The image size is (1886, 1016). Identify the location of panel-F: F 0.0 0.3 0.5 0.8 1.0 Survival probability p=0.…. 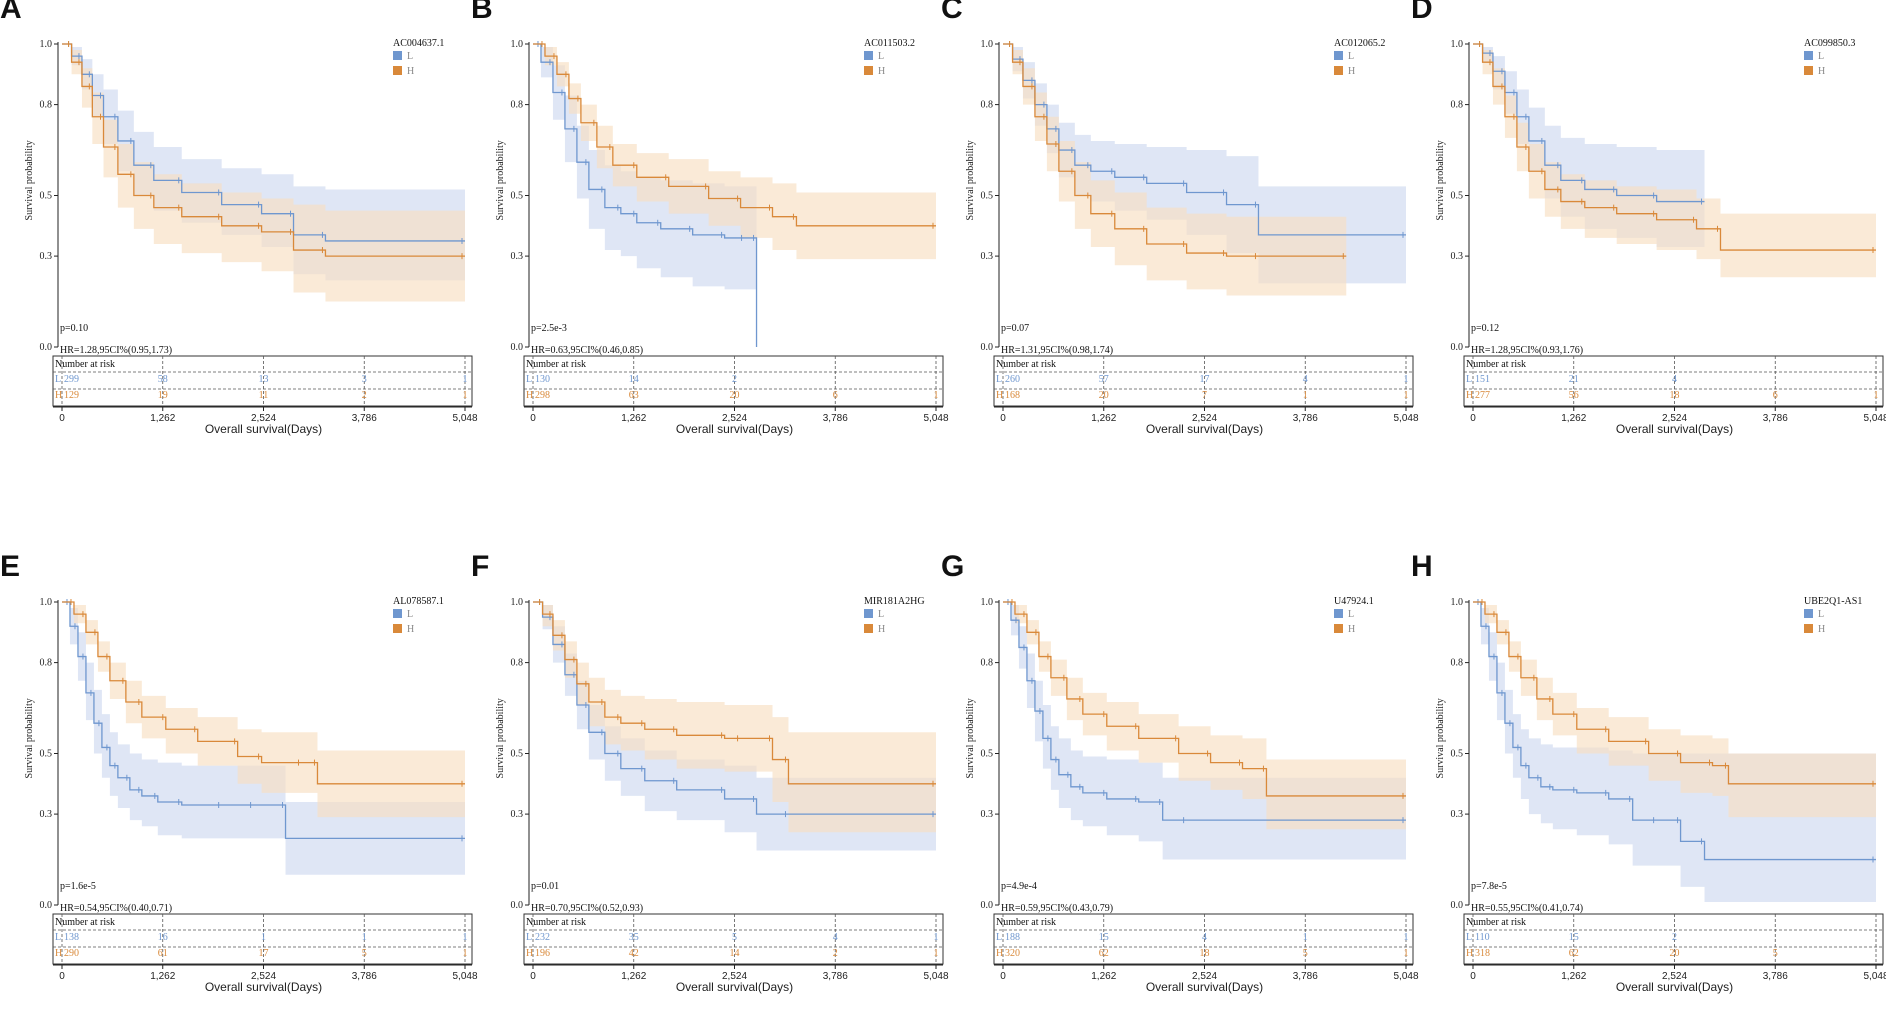
(710, 772).